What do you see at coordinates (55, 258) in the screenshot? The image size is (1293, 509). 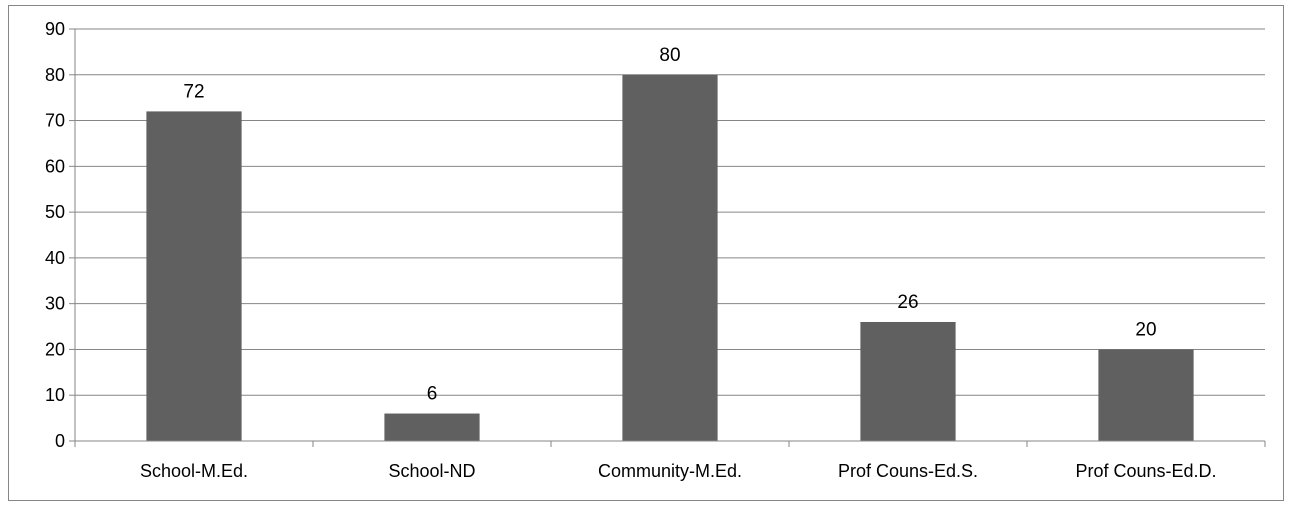 I see `y-tick-label: 40` at bounding box center [55, 258].